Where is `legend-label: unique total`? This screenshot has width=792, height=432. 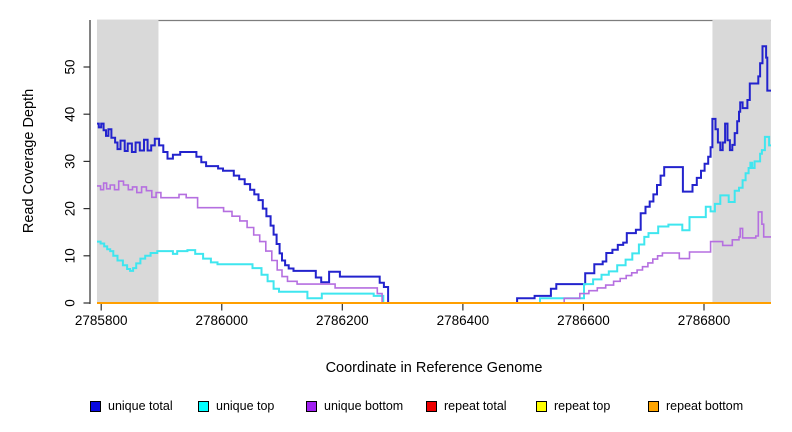 legend-label: unique total is located at coordinates (140, 406).